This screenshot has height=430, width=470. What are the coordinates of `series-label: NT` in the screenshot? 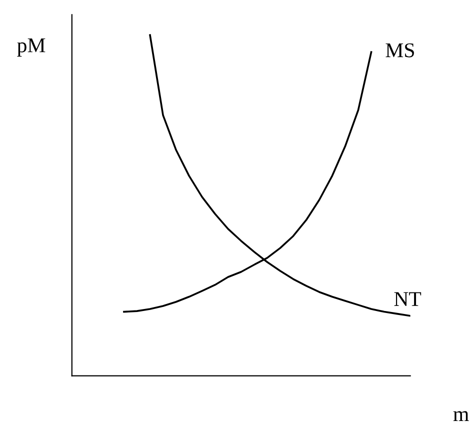 It's located at (408, 299).